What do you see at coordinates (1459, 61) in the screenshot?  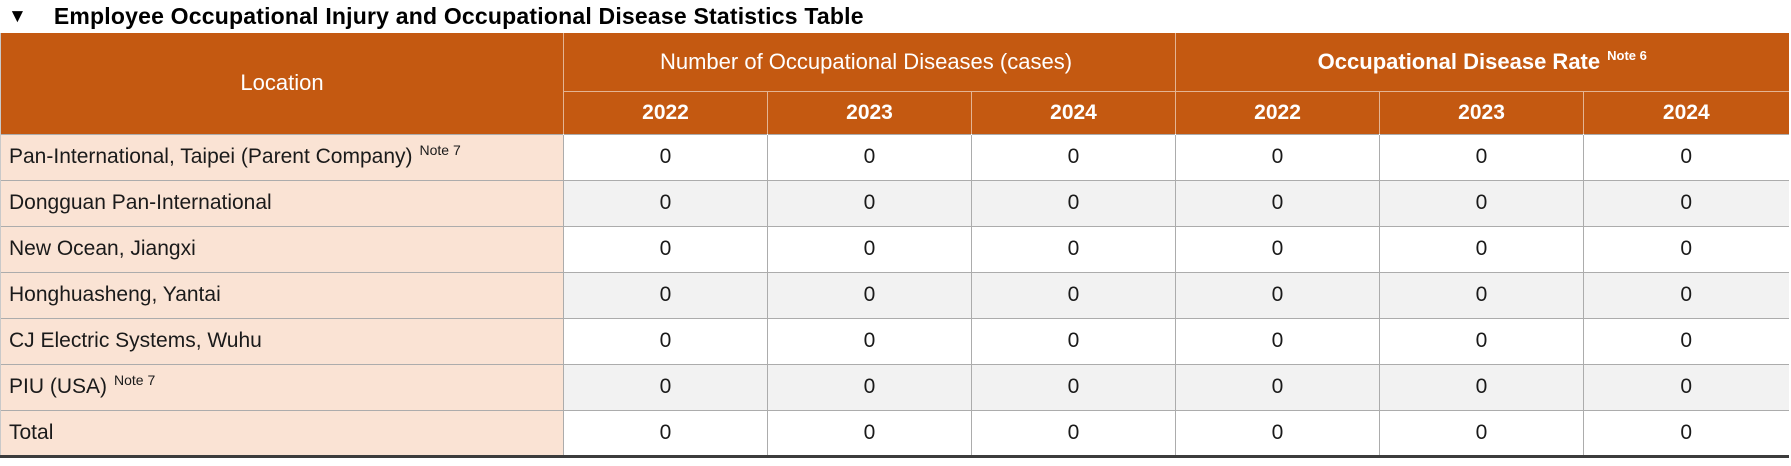 I see `group-header-rate-label: Occupational Disease Rate` at bounding box center [1459, 61].